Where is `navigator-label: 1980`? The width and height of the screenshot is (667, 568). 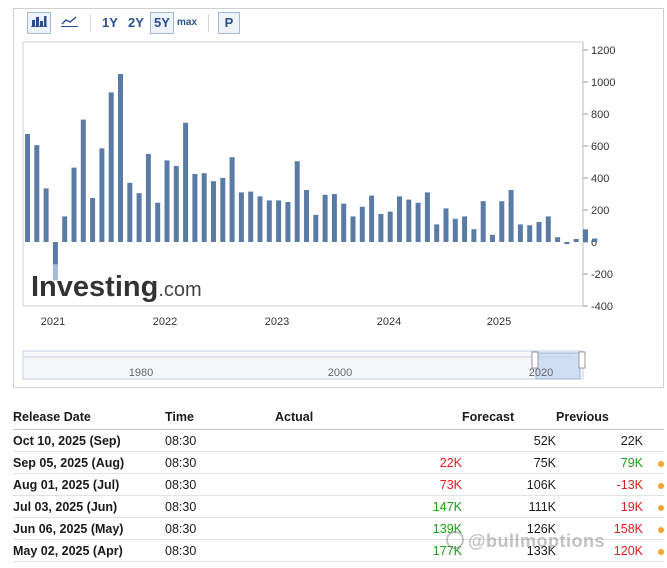
navigator-label: 1980 is located at coordinates (141, 373).